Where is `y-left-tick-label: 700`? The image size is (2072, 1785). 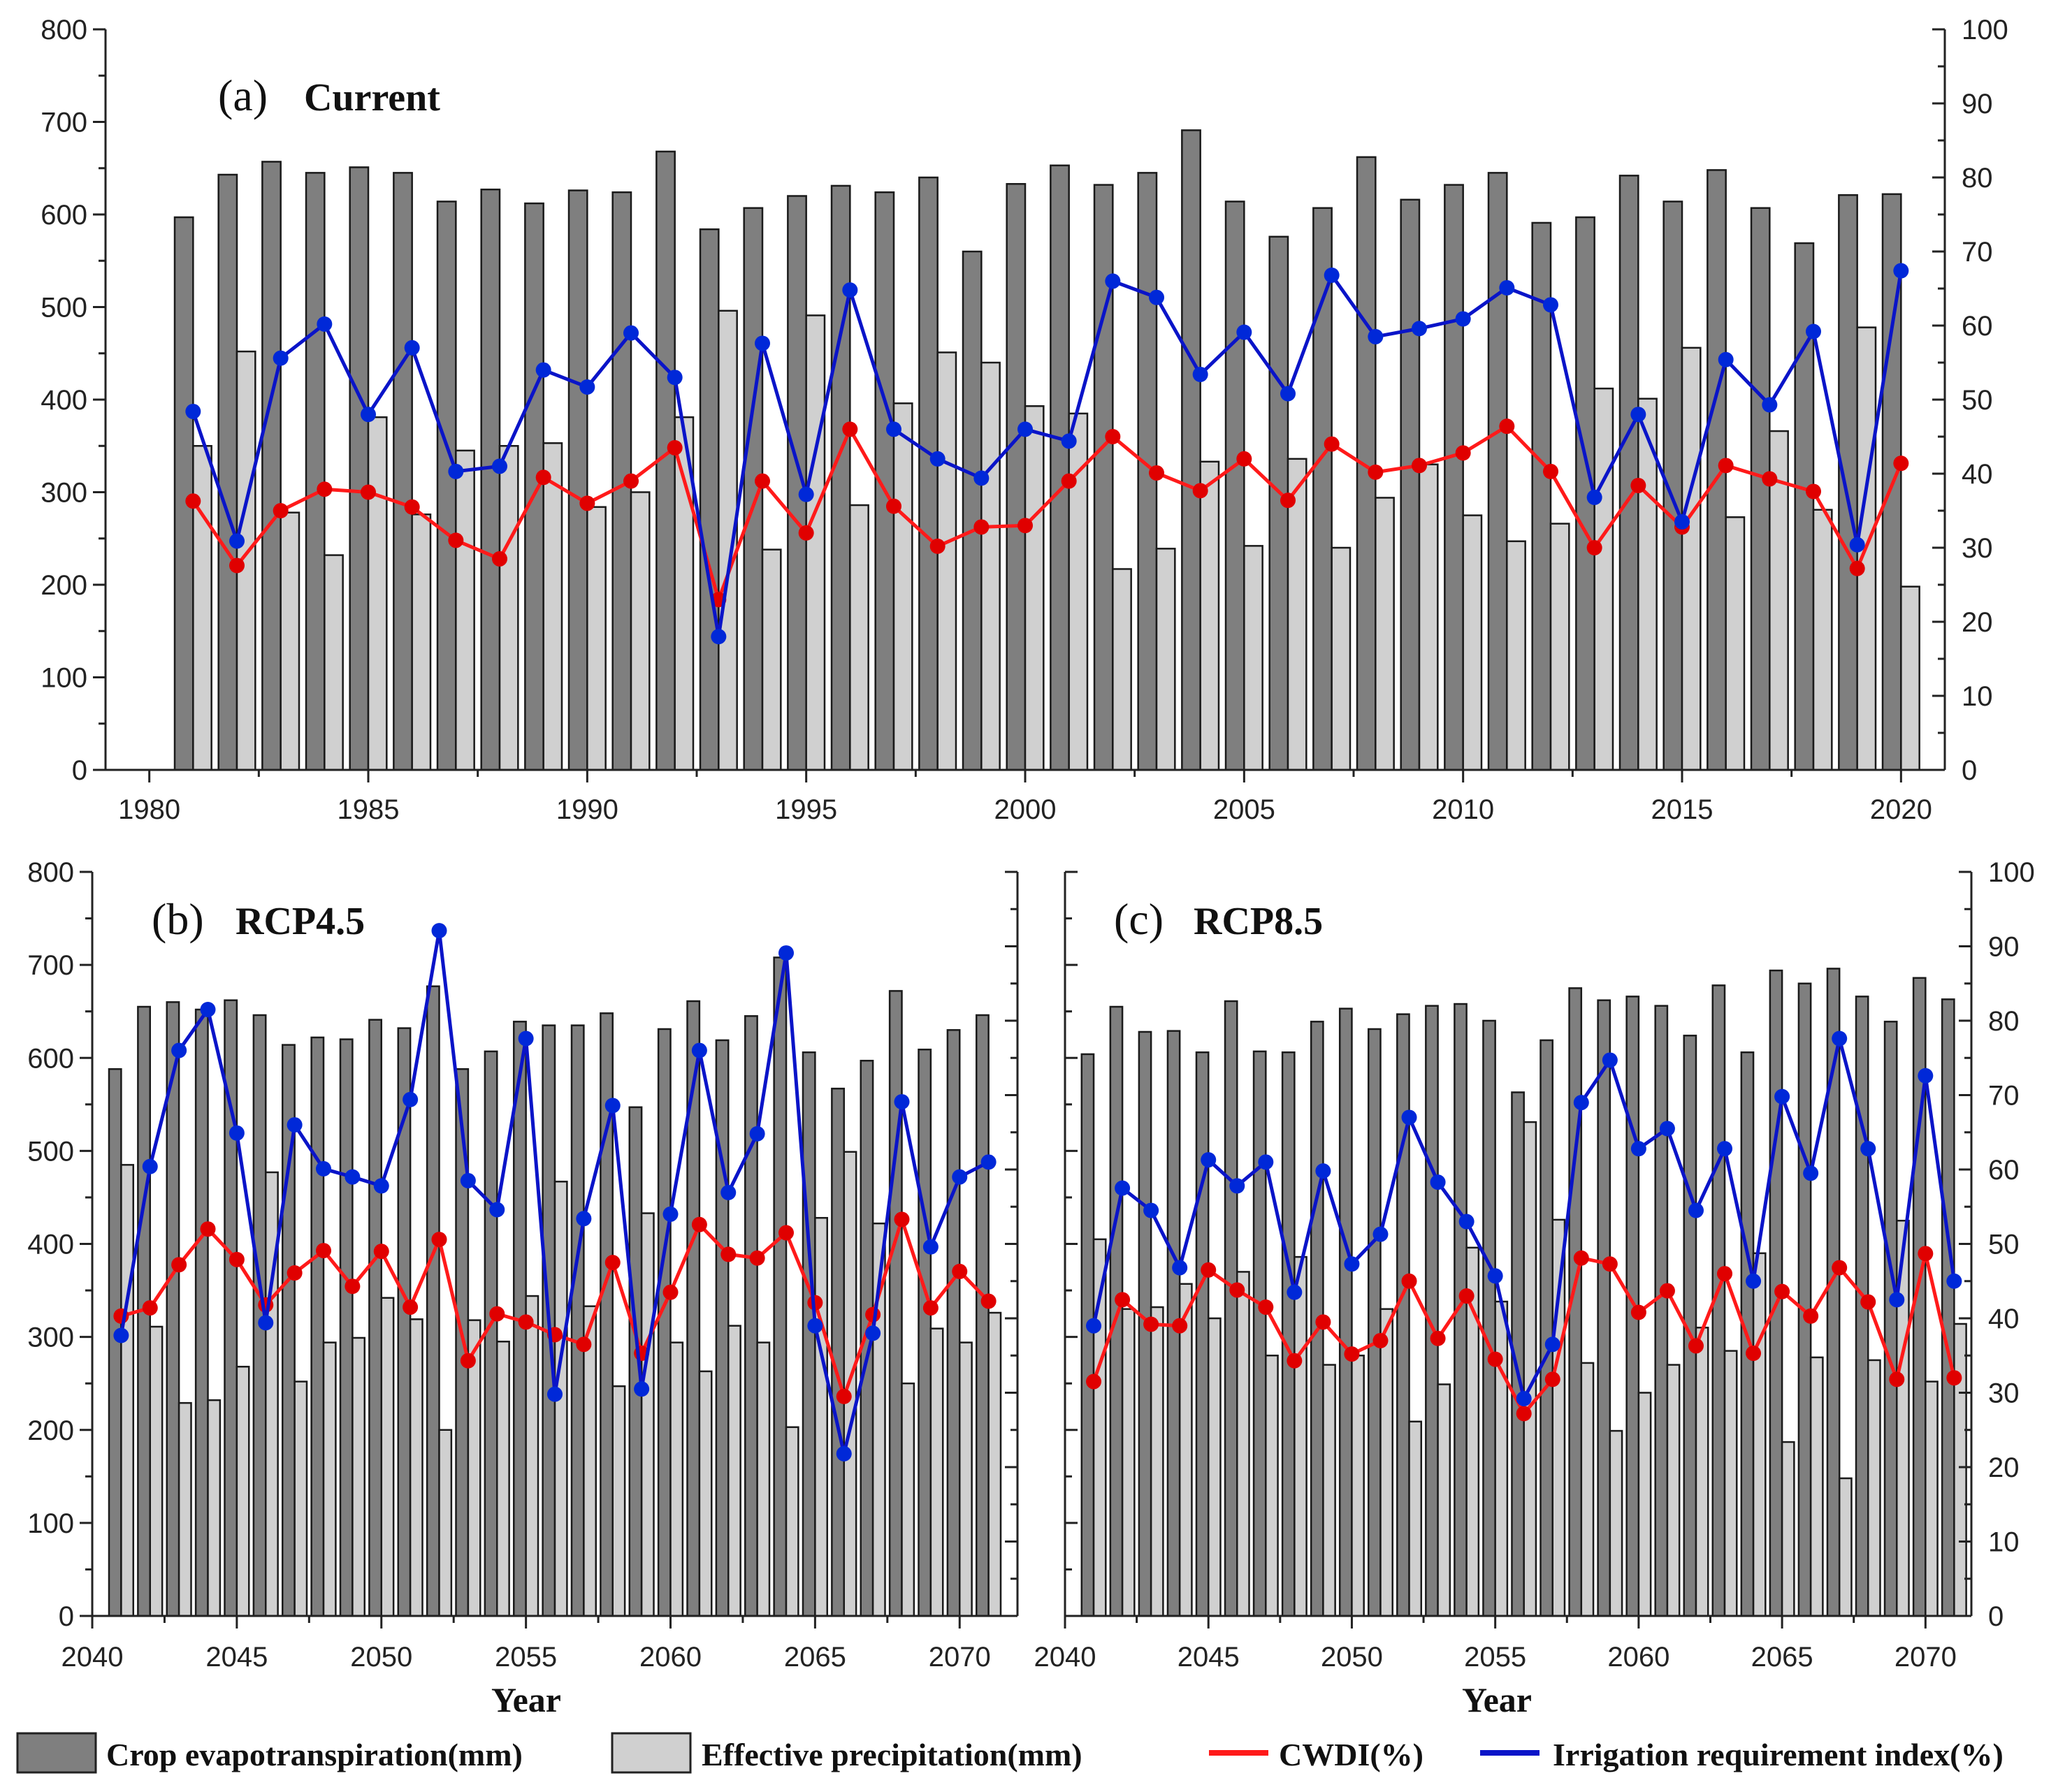
y-left-tick-label: 700 is located at coordinates (64, 123).